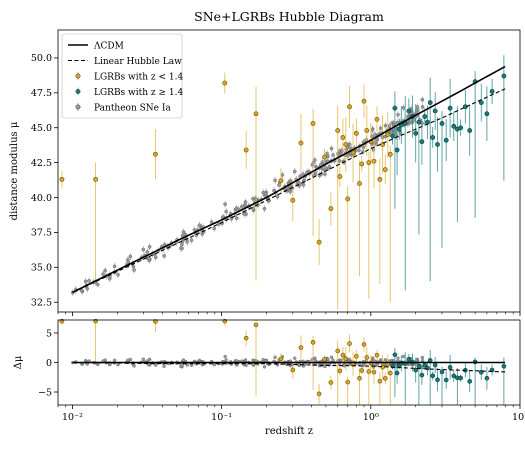  What do you see at coordinates (132, 108) in the screenshot?
I see `legend-label: Pantheon SNe Ia` at bounding box center [132, 108].